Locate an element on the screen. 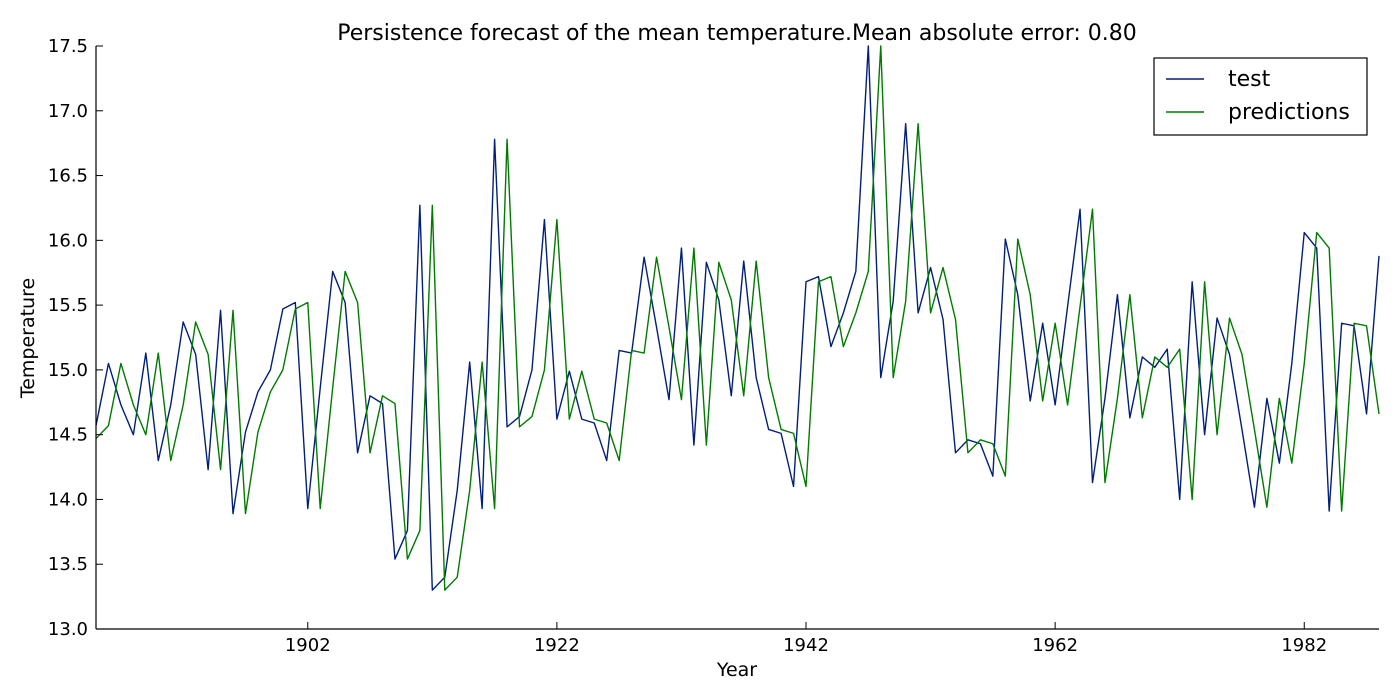  y-tick-label: 14.0 is located at coordinates (68, 499).